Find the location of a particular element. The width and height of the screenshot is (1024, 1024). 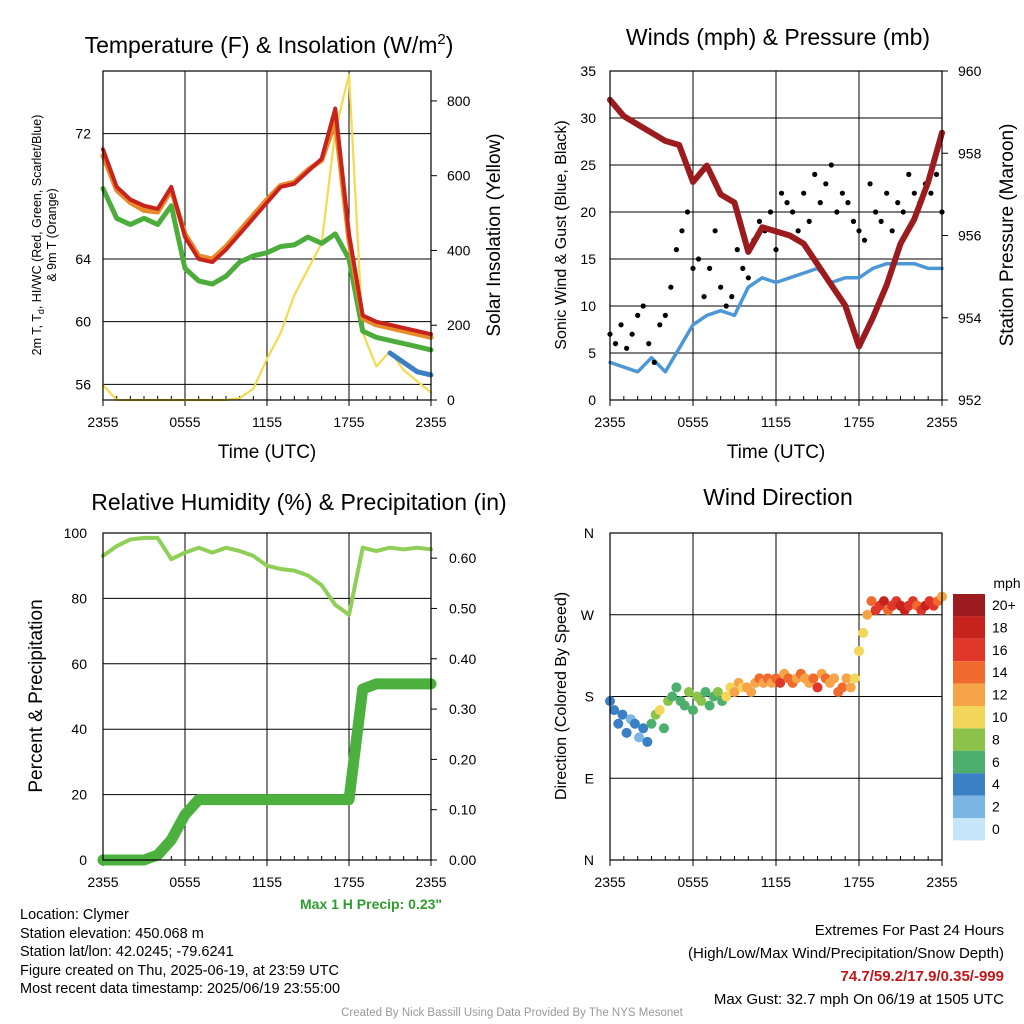

y-tick-label: N is located at coordinates (589, 533).